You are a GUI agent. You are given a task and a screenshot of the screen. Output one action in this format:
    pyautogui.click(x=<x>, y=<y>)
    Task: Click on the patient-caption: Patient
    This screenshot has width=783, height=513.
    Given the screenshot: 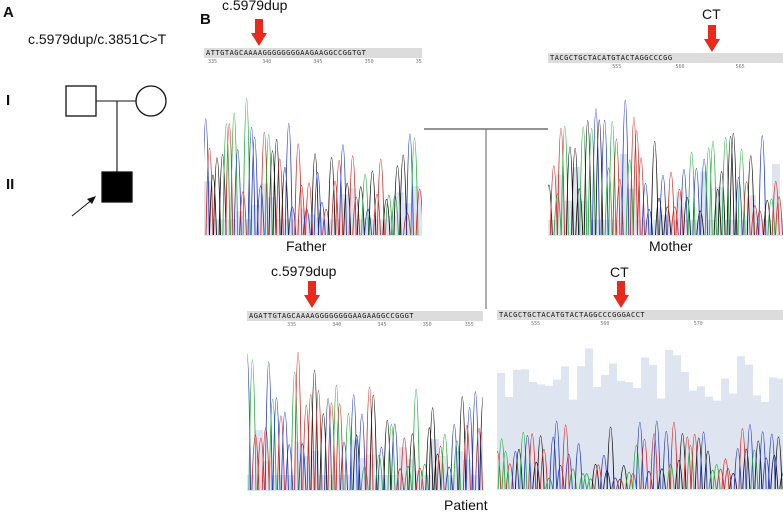 What is the action you would take?
    pyautogui.click(x=466, y=505)
    